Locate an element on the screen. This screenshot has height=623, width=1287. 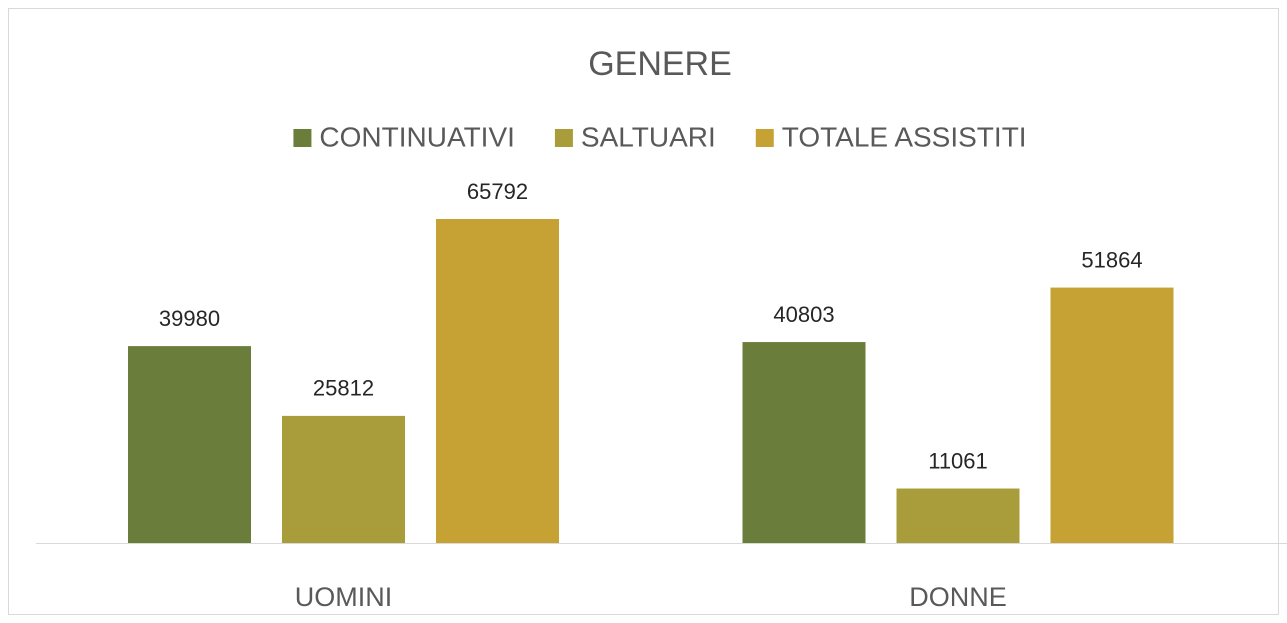
legend-label: CONTINUATIVI is located at coordinates (416, 136).